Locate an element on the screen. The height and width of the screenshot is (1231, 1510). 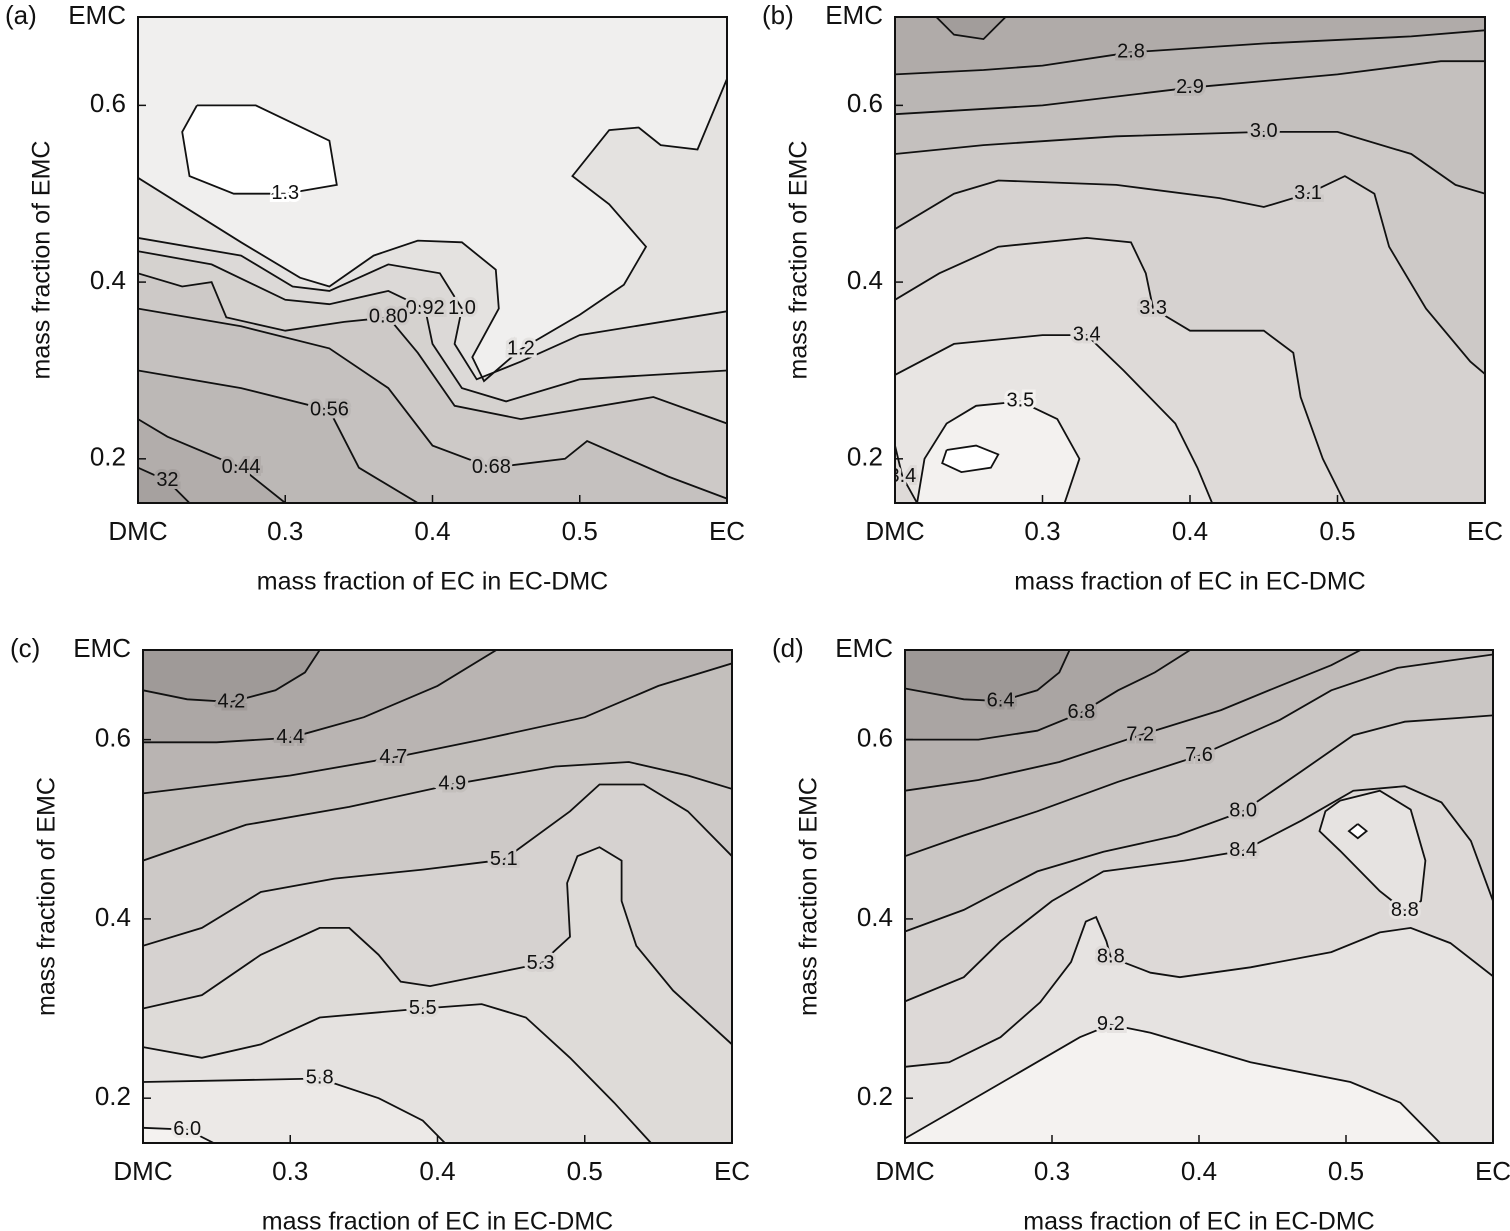
panel-label: (a) is located at coordinates (21, 15).